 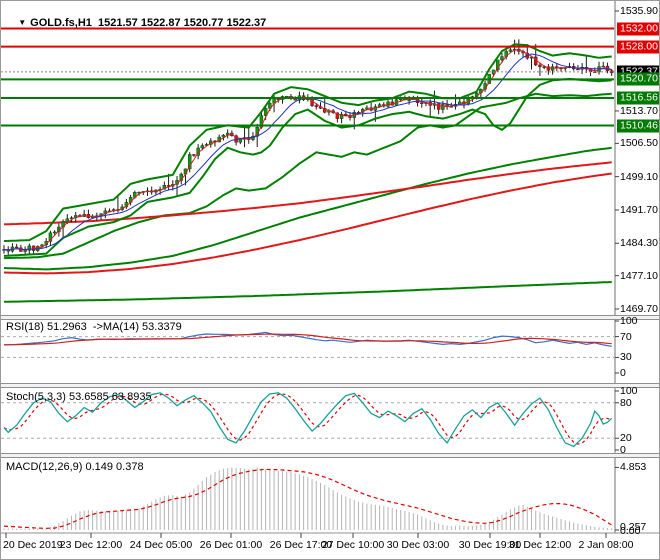 What do you see at coordinates (75, 467) in the screenshot?
I see `macd-indicator-title: MACD(12,26,9) 0.149 0.378` at bounding box center [75, 467].